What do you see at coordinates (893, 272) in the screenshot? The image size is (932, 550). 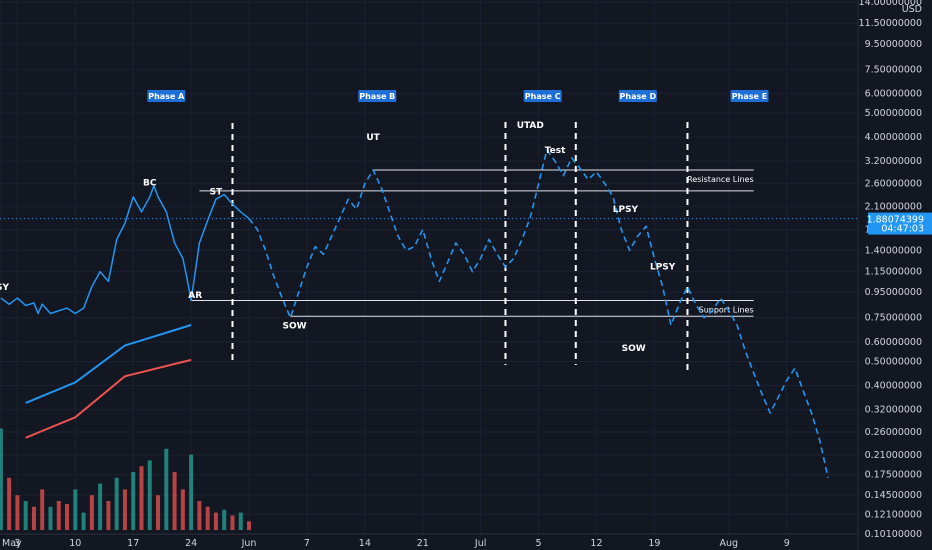 I see `y-tick-label: 1.15000000` at bounding box center [893, 272].